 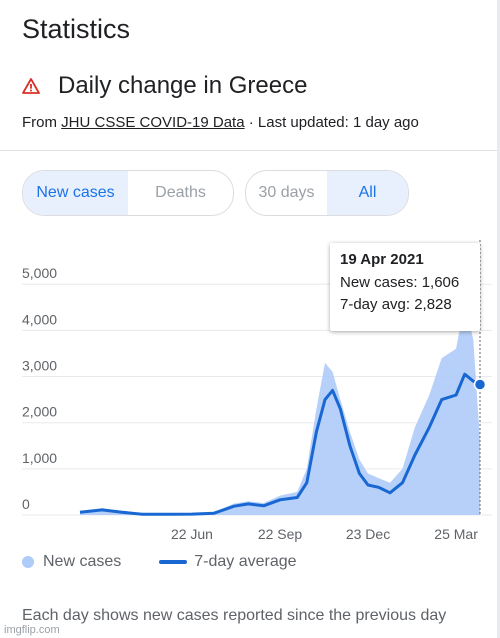 I want to click on range-toggle: 30 days All, so click(x=327, y=193).